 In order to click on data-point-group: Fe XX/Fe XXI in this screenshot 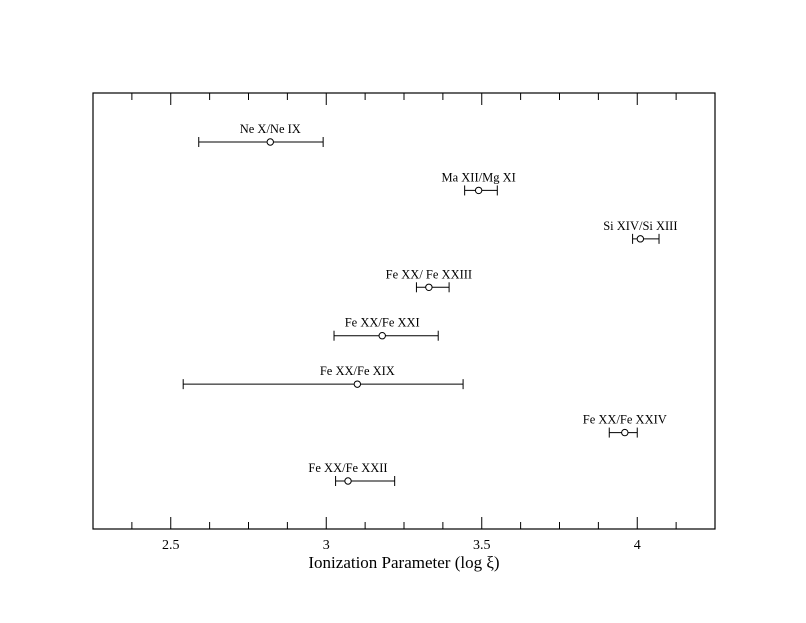, I will do `click(386, 328)`.